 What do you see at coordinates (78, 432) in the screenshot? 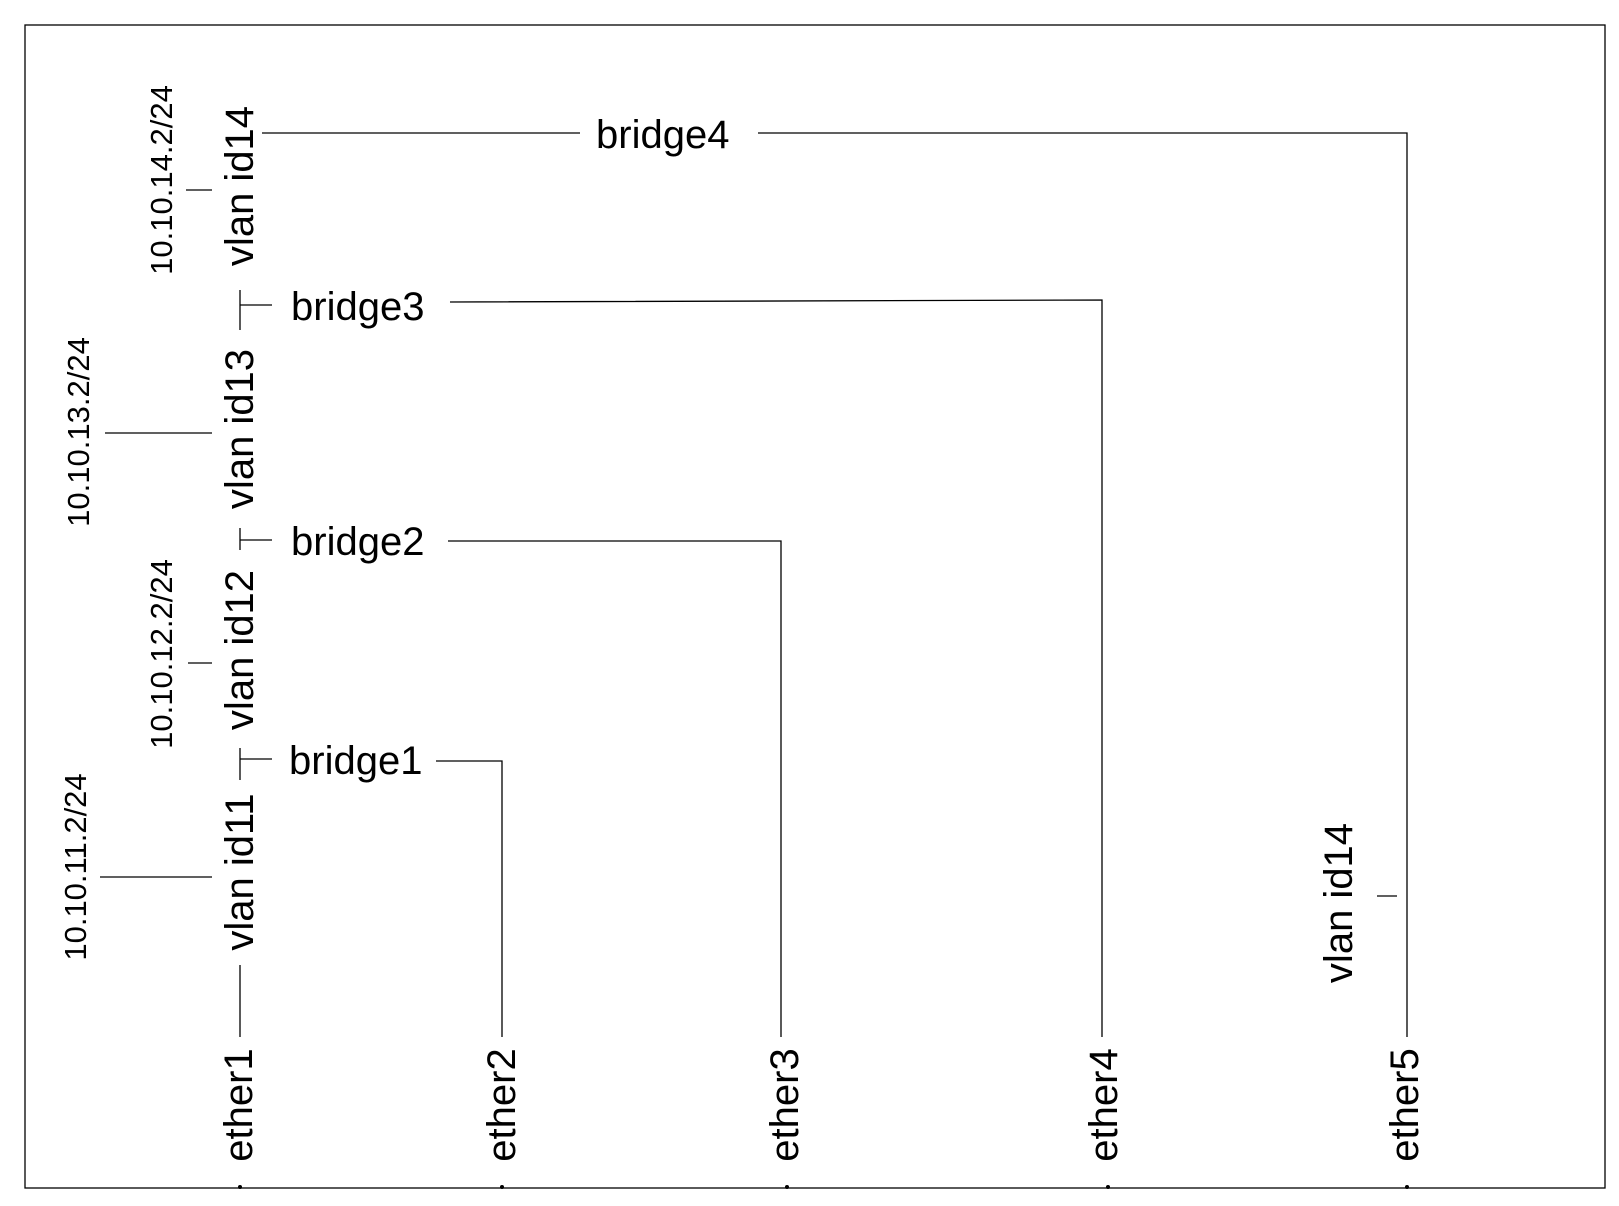
I see `ip-10-10-13-2-label: 10.10.13.2/24` at bounding box center [78, 432].